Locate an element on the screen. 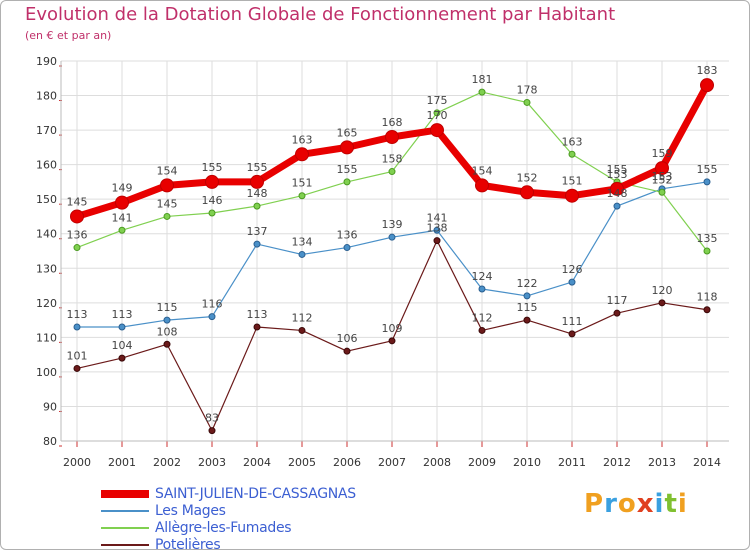 The height and width of the screenshot is (550, 750). data-label: 159 is located at coordinates (662, 153).